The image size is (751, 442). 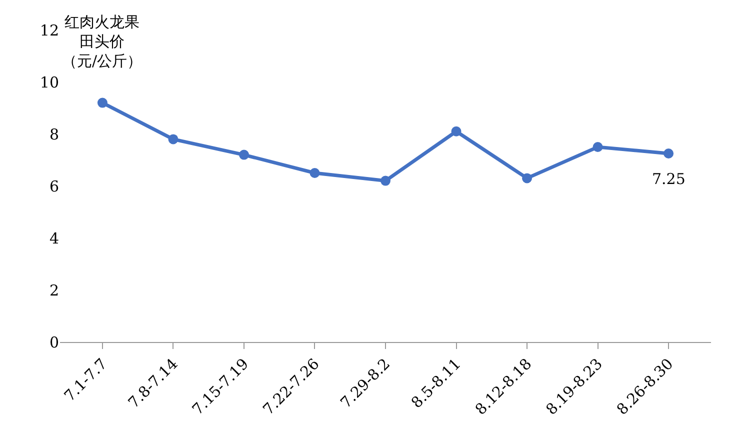 I want to click on y-axis-title: 红肉火龙果田头价（元/公斤）, so click(x=102, y=41).